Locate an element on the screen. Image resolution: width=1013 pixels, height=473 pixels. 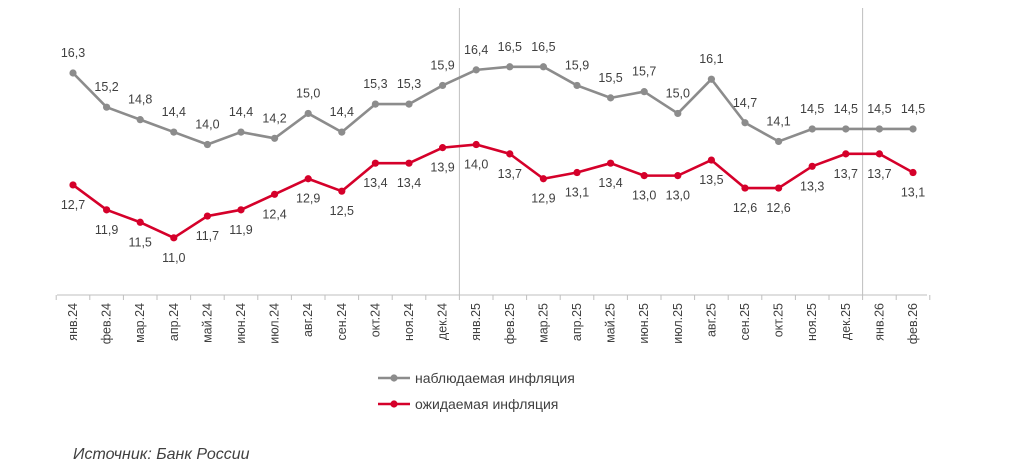
series-1-value-label: 15,2 is located at coordinates (106, 87).